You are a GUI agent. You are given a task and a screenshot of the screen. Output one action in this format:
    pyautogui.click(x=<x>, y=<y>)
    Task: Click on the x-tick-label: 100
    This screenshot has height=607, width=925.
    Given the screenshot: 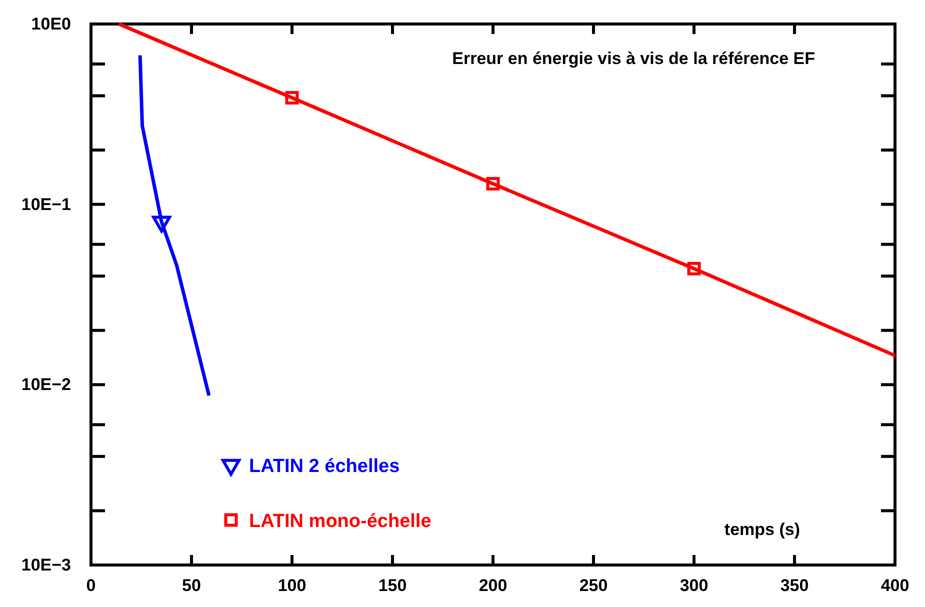 What is the action you would take?
    pyautogui.click(x=292, y=586)
    